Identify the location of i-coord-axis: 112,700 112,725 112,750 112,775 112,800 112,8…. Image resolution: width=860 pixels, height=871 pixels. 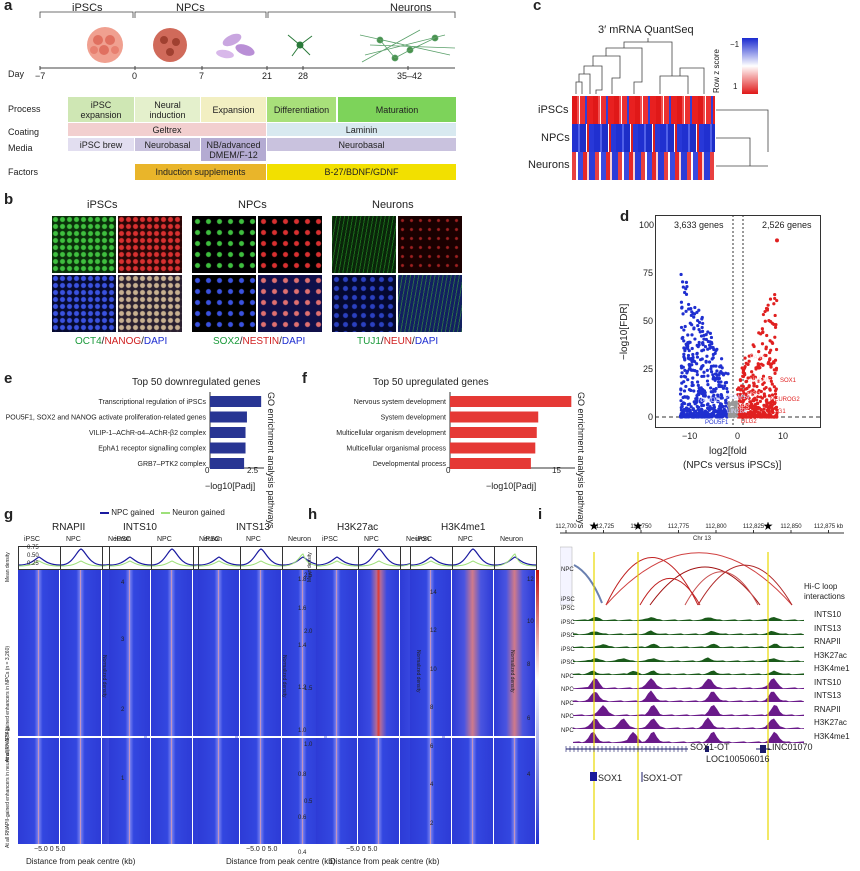
(699, 529).